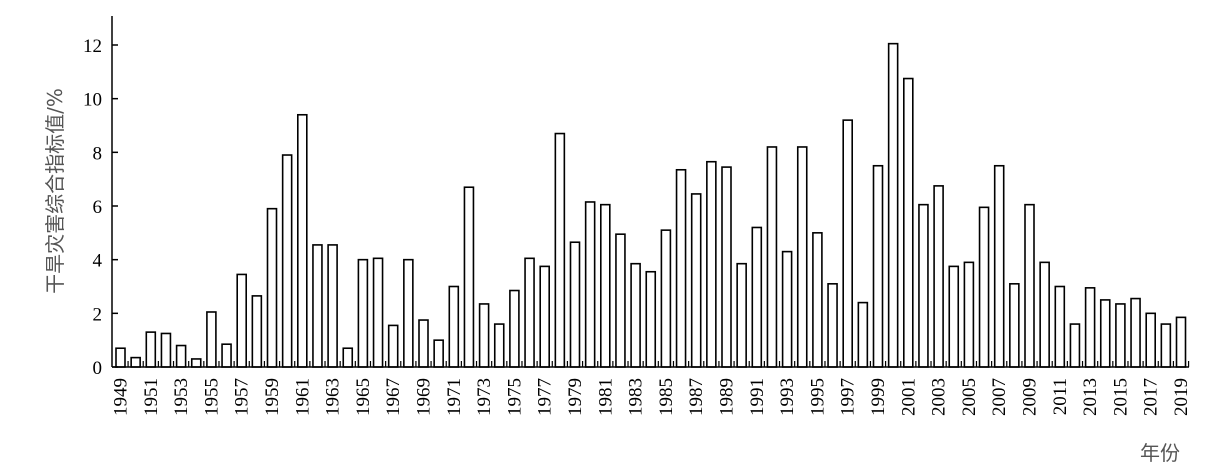 This screenshot has width=1222, height=467. What do you see at coordinates (348, 357) in the screenshot?
I see `bar-1964` at bounding box center [348, 357].